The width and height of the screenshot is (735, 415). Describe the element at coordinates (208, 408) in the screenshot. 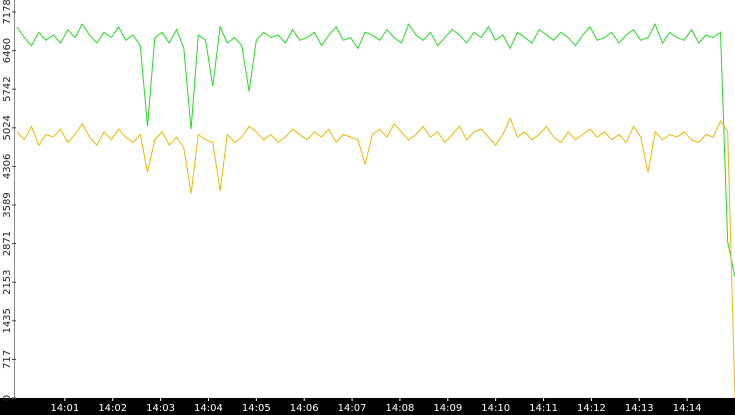

I see `x-tick-label: 14:04` at that location.